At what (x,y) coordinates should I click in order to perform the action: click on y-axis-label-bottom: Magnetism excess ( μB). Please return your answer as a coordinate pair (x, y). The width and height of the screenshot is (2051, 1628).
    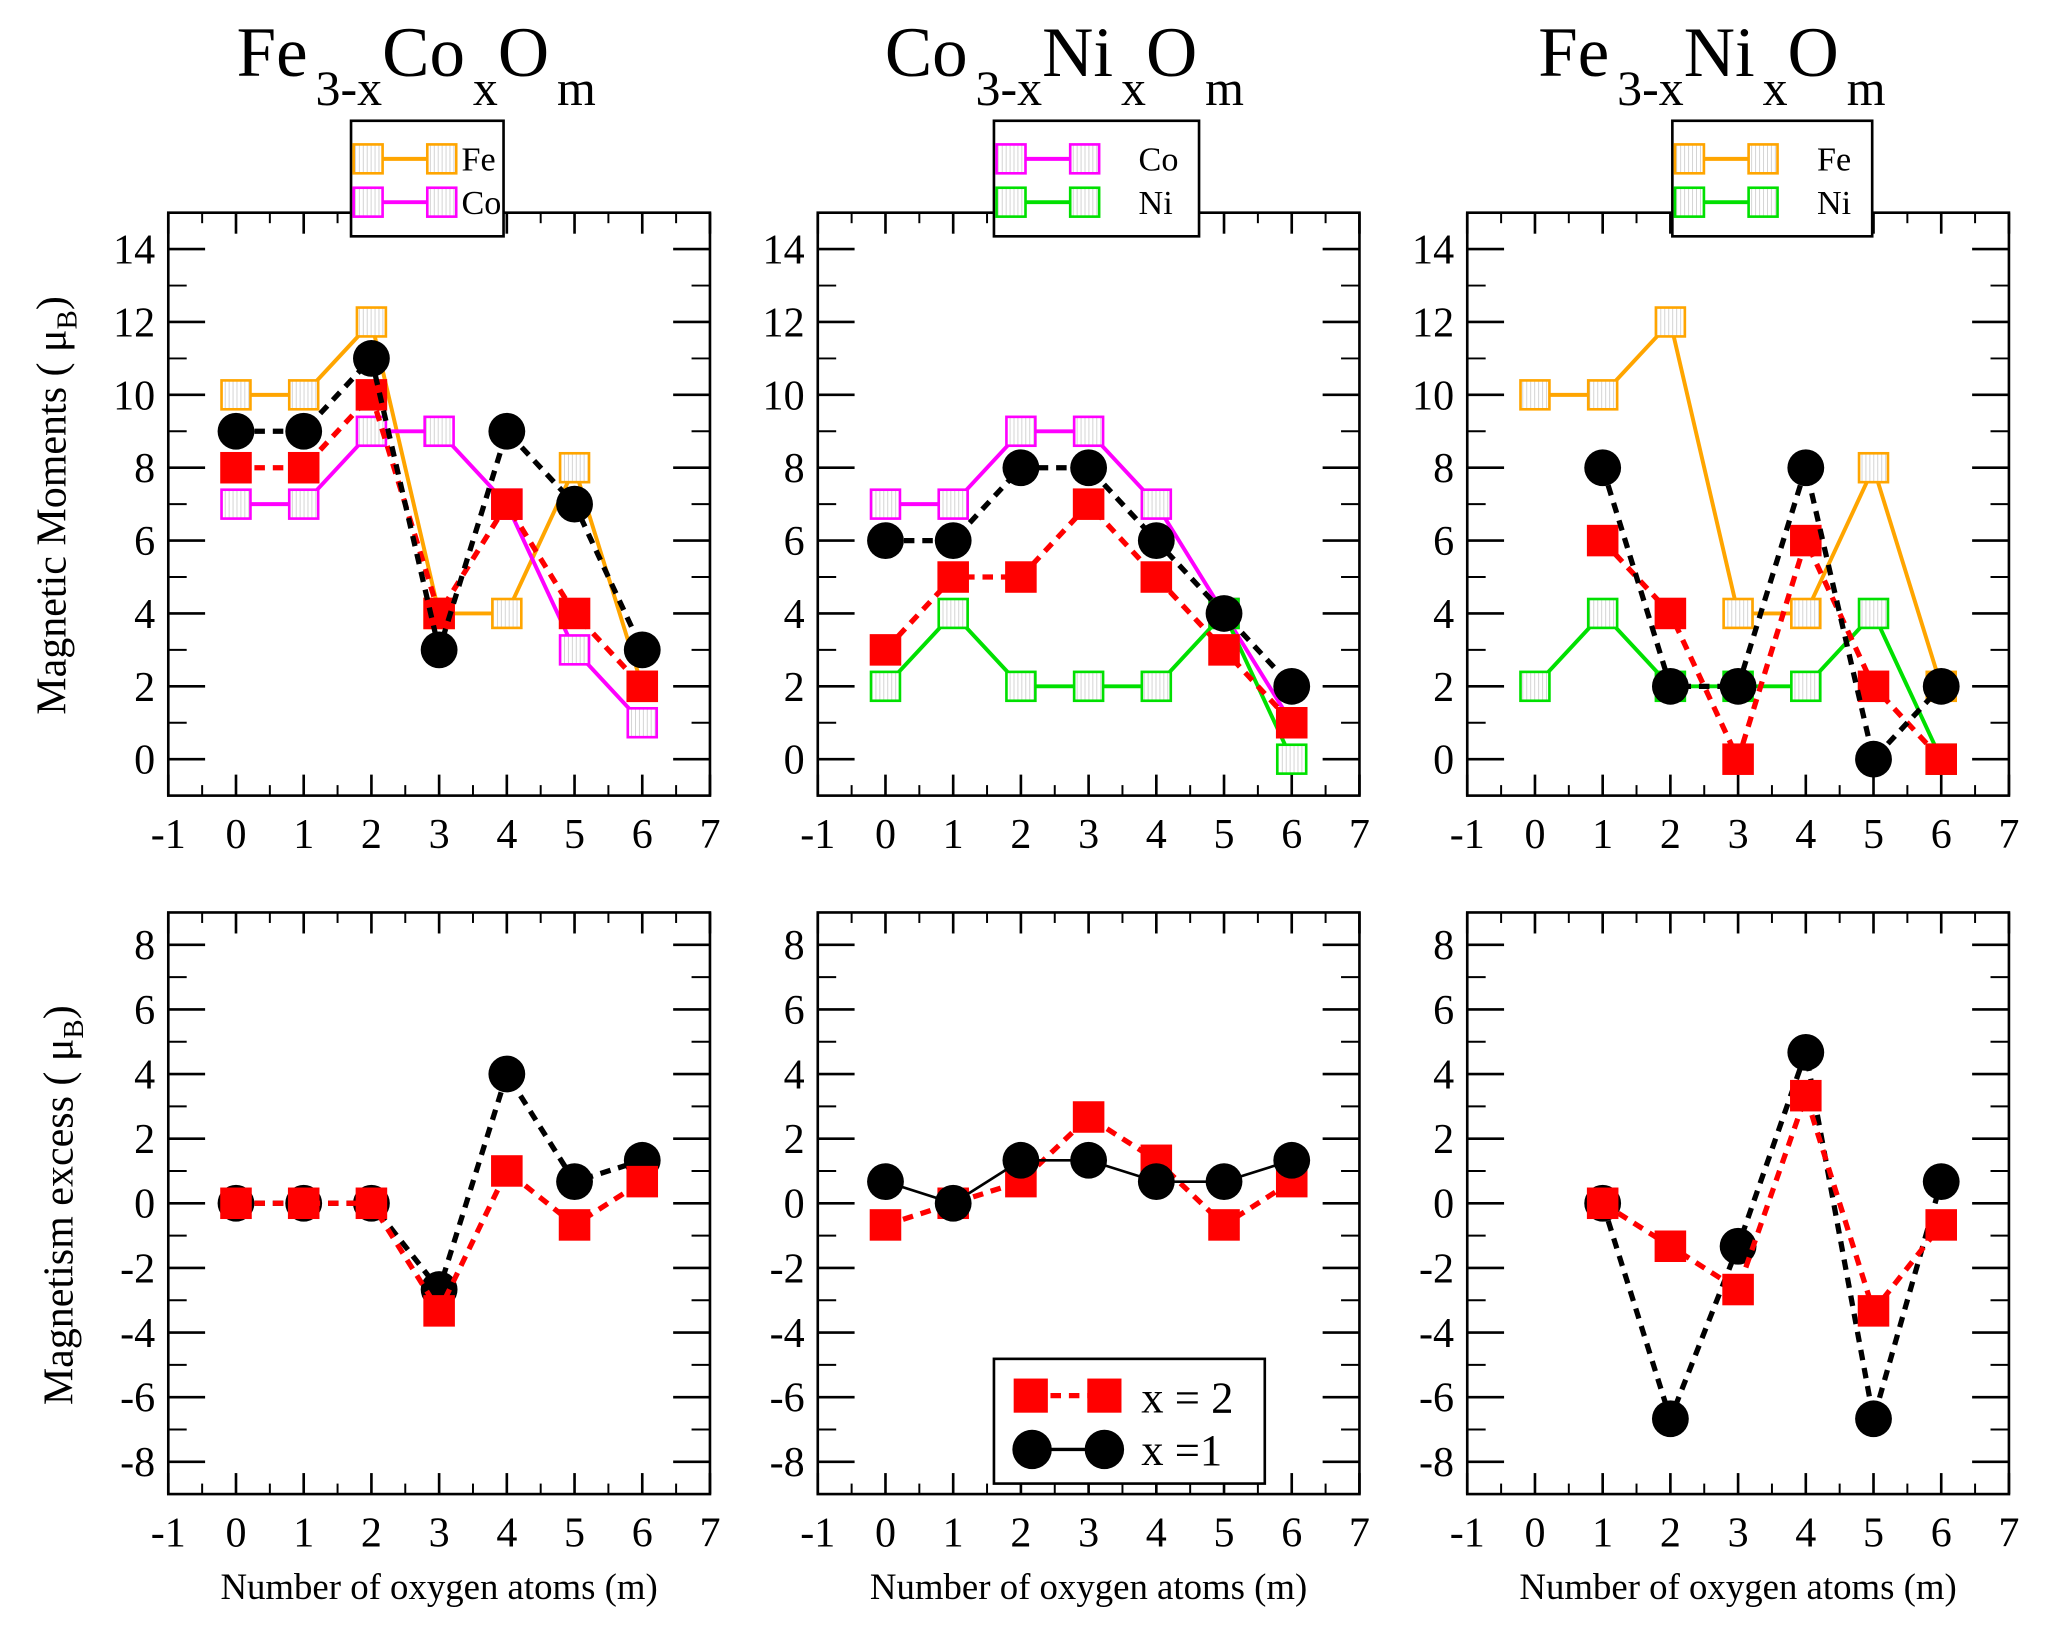
    Looking at the image, I should click on (63, 1205).